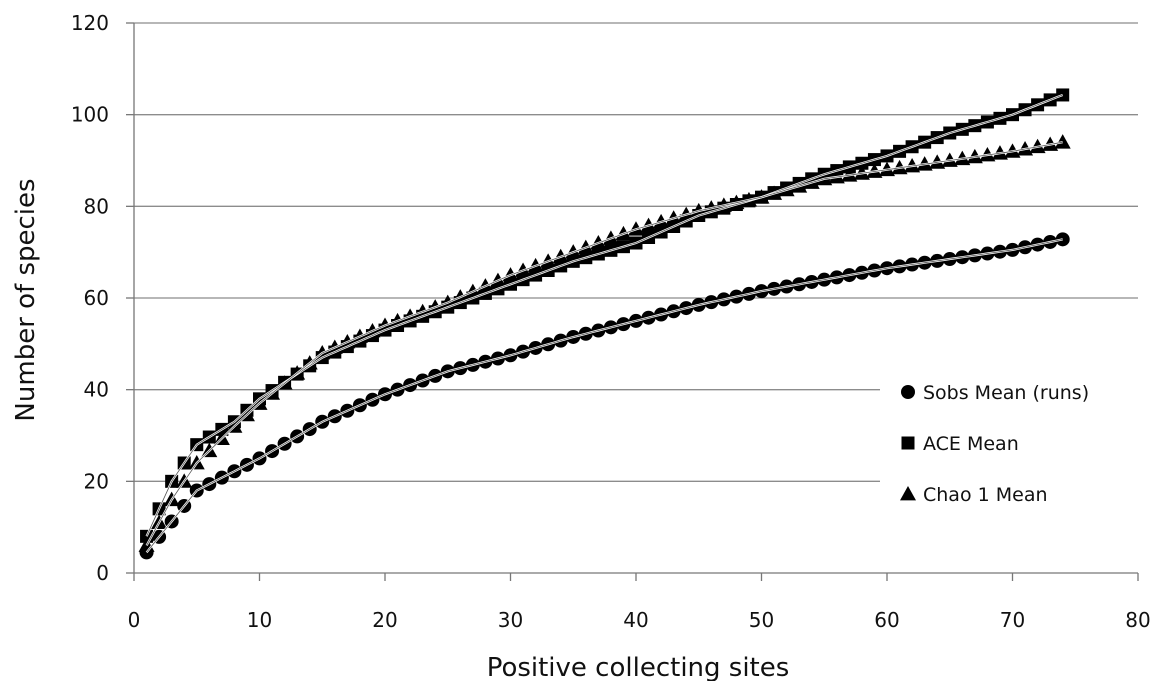 Image resolution: width=1156 pixels, height=681 pixels. What do you see at coordinates (908, 493) in the screenshot?
I see `legend-marker-triangle` at bounding box center [908, 493].